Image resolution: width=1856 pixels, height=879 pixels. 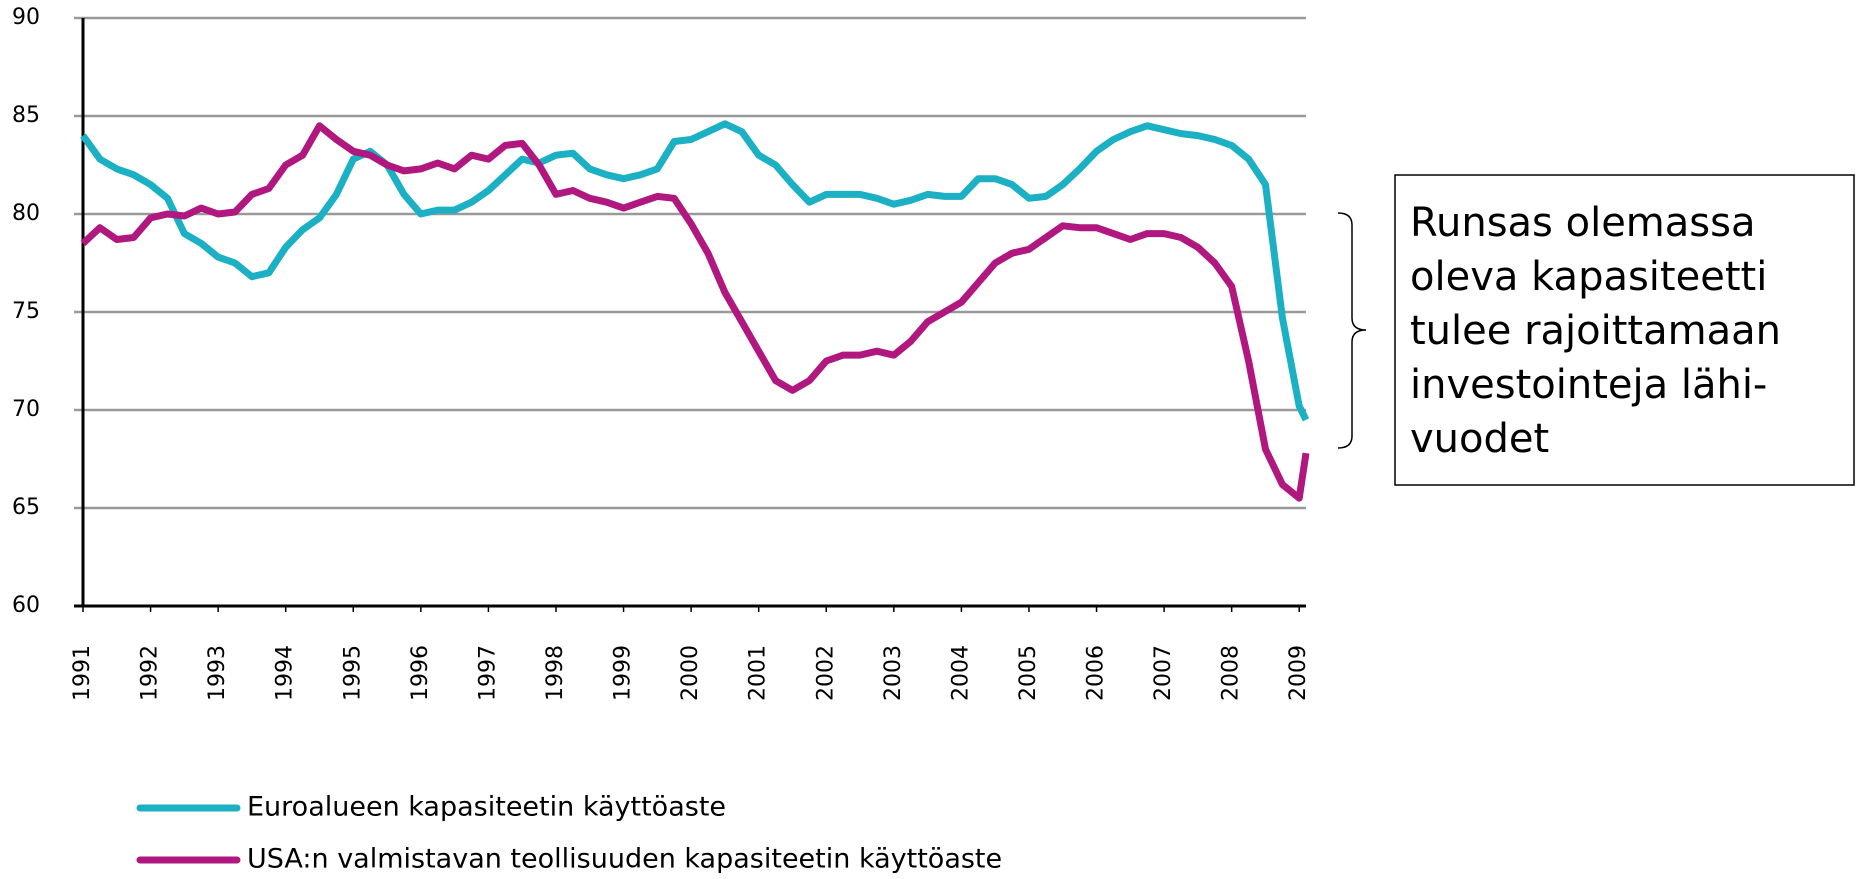 I want to click on x-tick-label: 2008, so click(x=1231, y=673).